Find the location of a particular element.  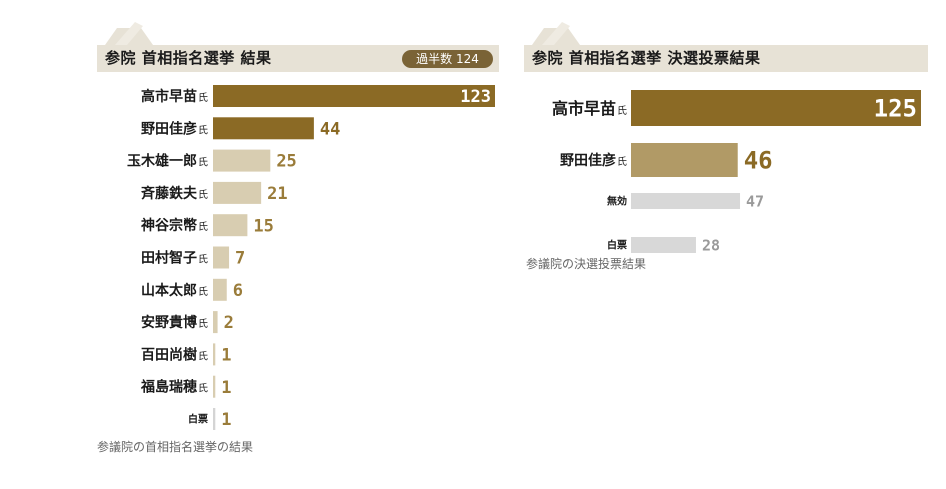

category-label: 百田尚樹氏 is located at coordinates (174, 354).